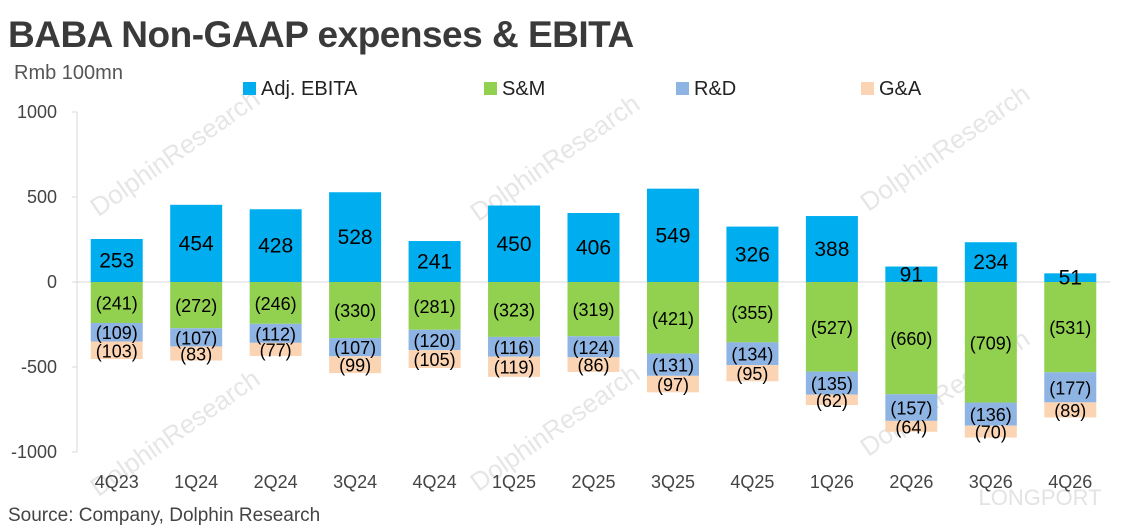 The image size is (1127, 529). I want to click on data-label-rd: (131), so click(673, 366).